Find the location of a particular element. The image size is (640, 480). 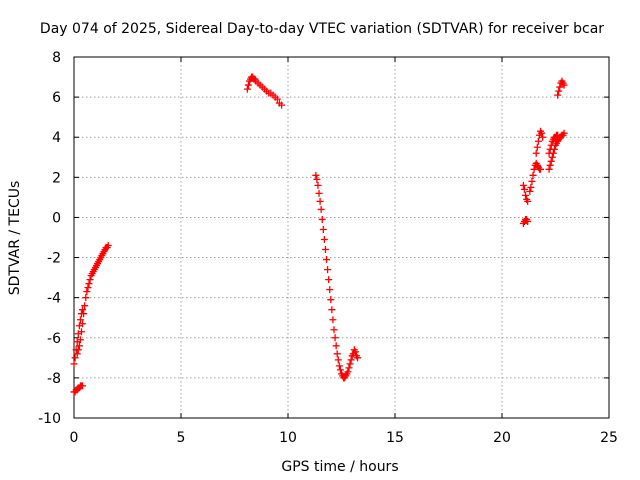

y-tick-label: -2 is located at coordinates (54, 259).